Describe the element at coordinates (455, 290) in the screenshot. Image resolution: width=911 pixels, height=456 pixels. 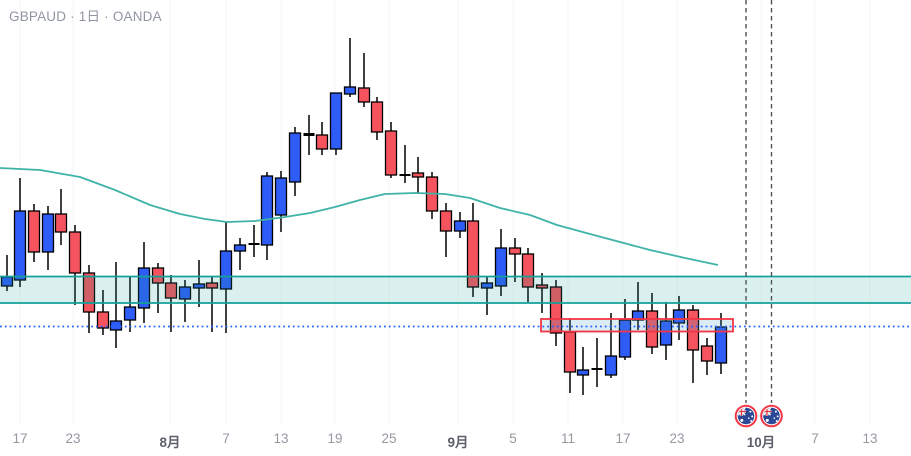
I see `support-zone-band` at that location.